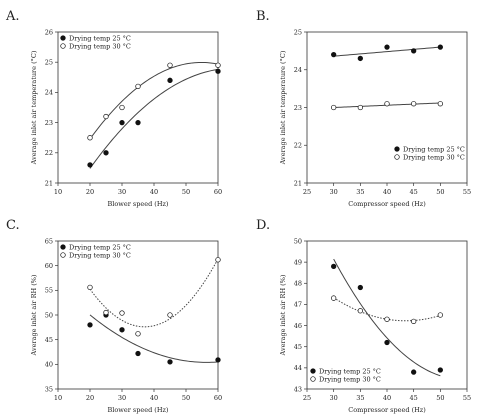  I want to click on y-tick-label: 35, so click(49, 389).